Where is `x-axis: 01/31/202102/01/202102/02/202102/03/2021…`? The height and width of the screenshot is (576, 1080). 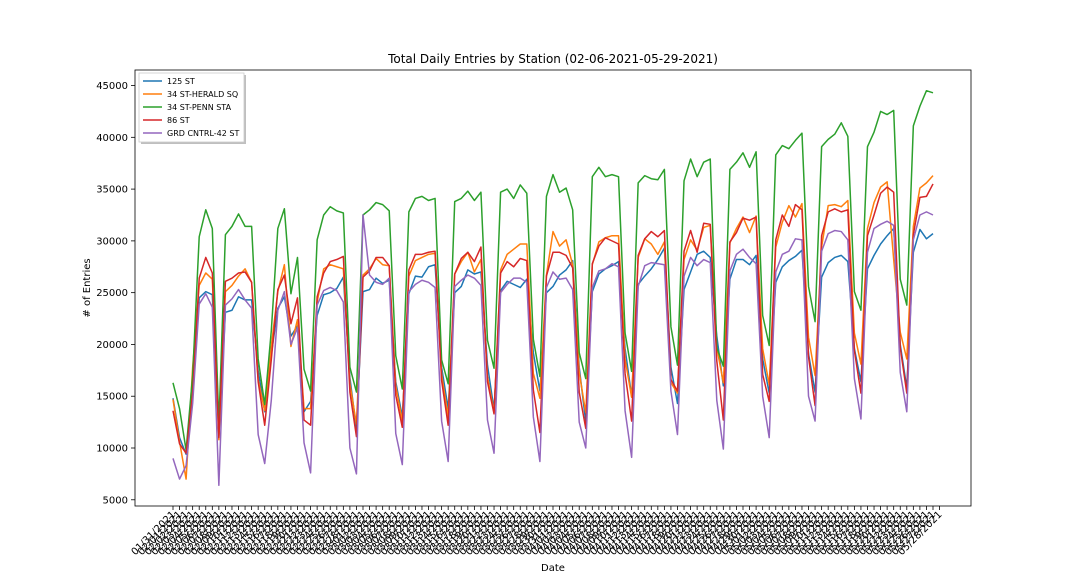 x-axis: 01/31/202102/01/202102/02/202102/03/2021… is located at coordinates (537, 532).